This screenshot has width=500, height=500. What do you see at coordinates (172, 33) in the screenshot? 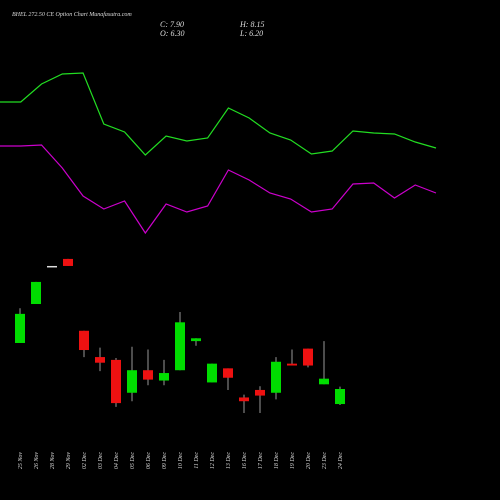
I see `stat-open: O: 6.30` at bounding box center [172, 33].